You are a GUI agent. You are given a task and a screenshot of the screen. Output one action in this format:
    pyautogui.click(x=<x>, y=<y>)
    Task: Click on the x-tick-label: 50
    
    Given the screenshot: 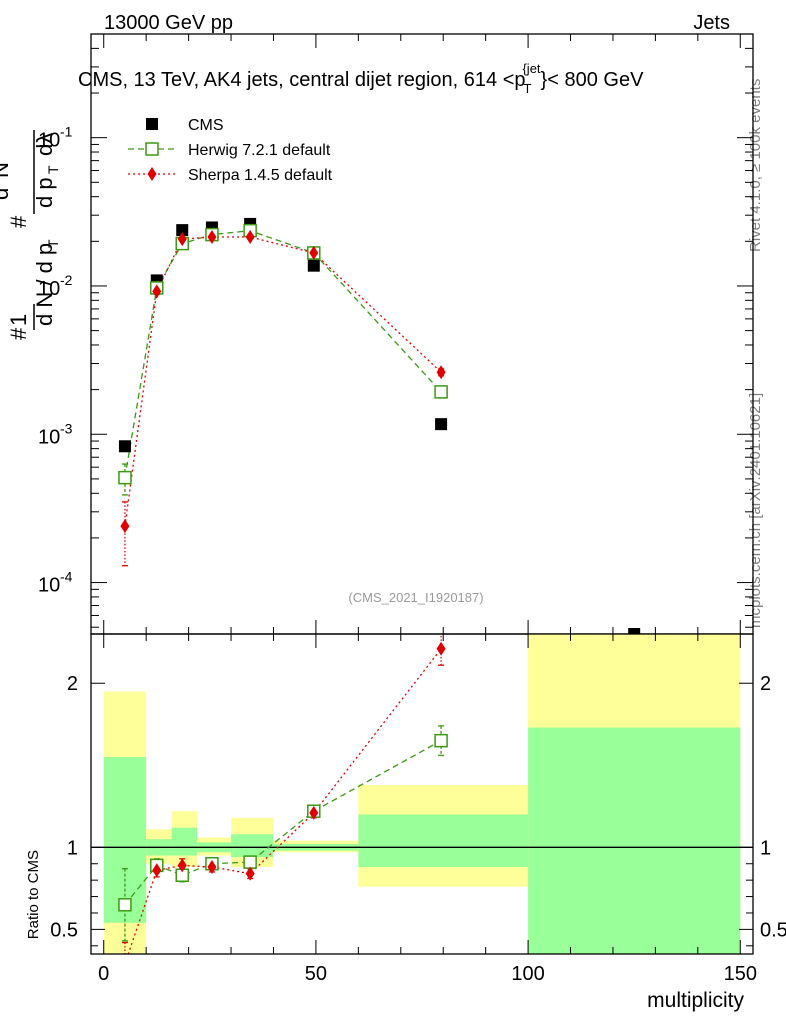 What is the action you would take?
    pyautogui.click(x=316, y=974)
    